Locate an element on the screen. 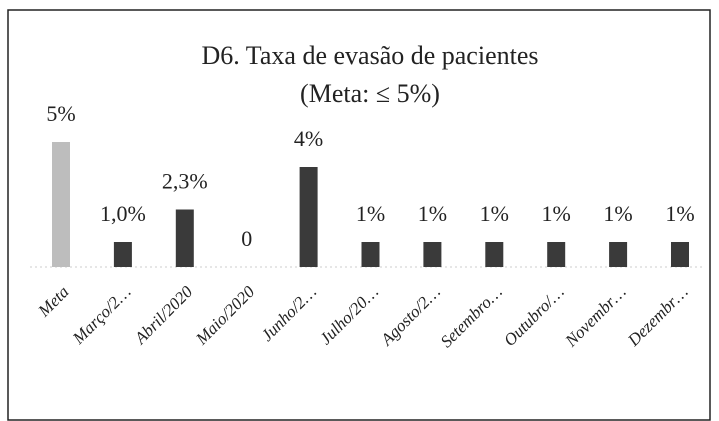 The width and height of the screenshot is (719, 421). chart-title: D6. Taxa de evasão de pacientes is located at coordinates (370, 55).